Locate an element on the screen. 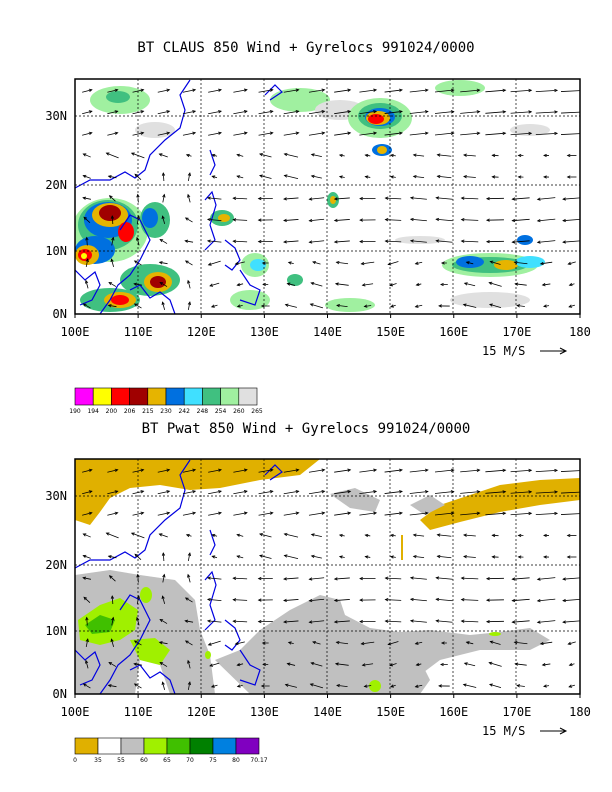  colorbar-label: 70.17 is located at coordinates (258, 760).